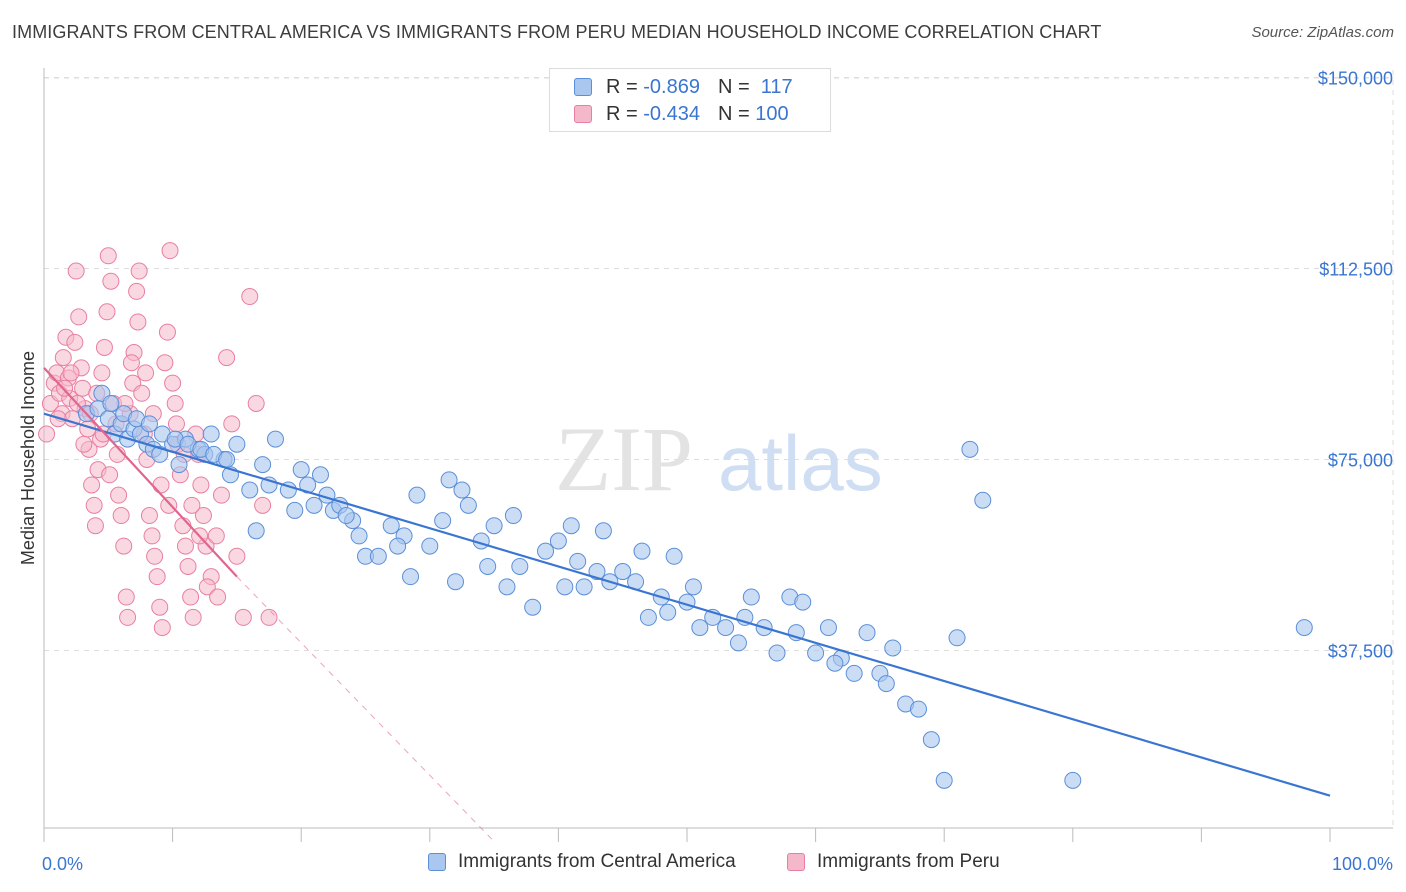  What do you see at coordinates (772, 113) in the screenshot?
I see `legend-n-value: 100` at bounding box center [772, 113].